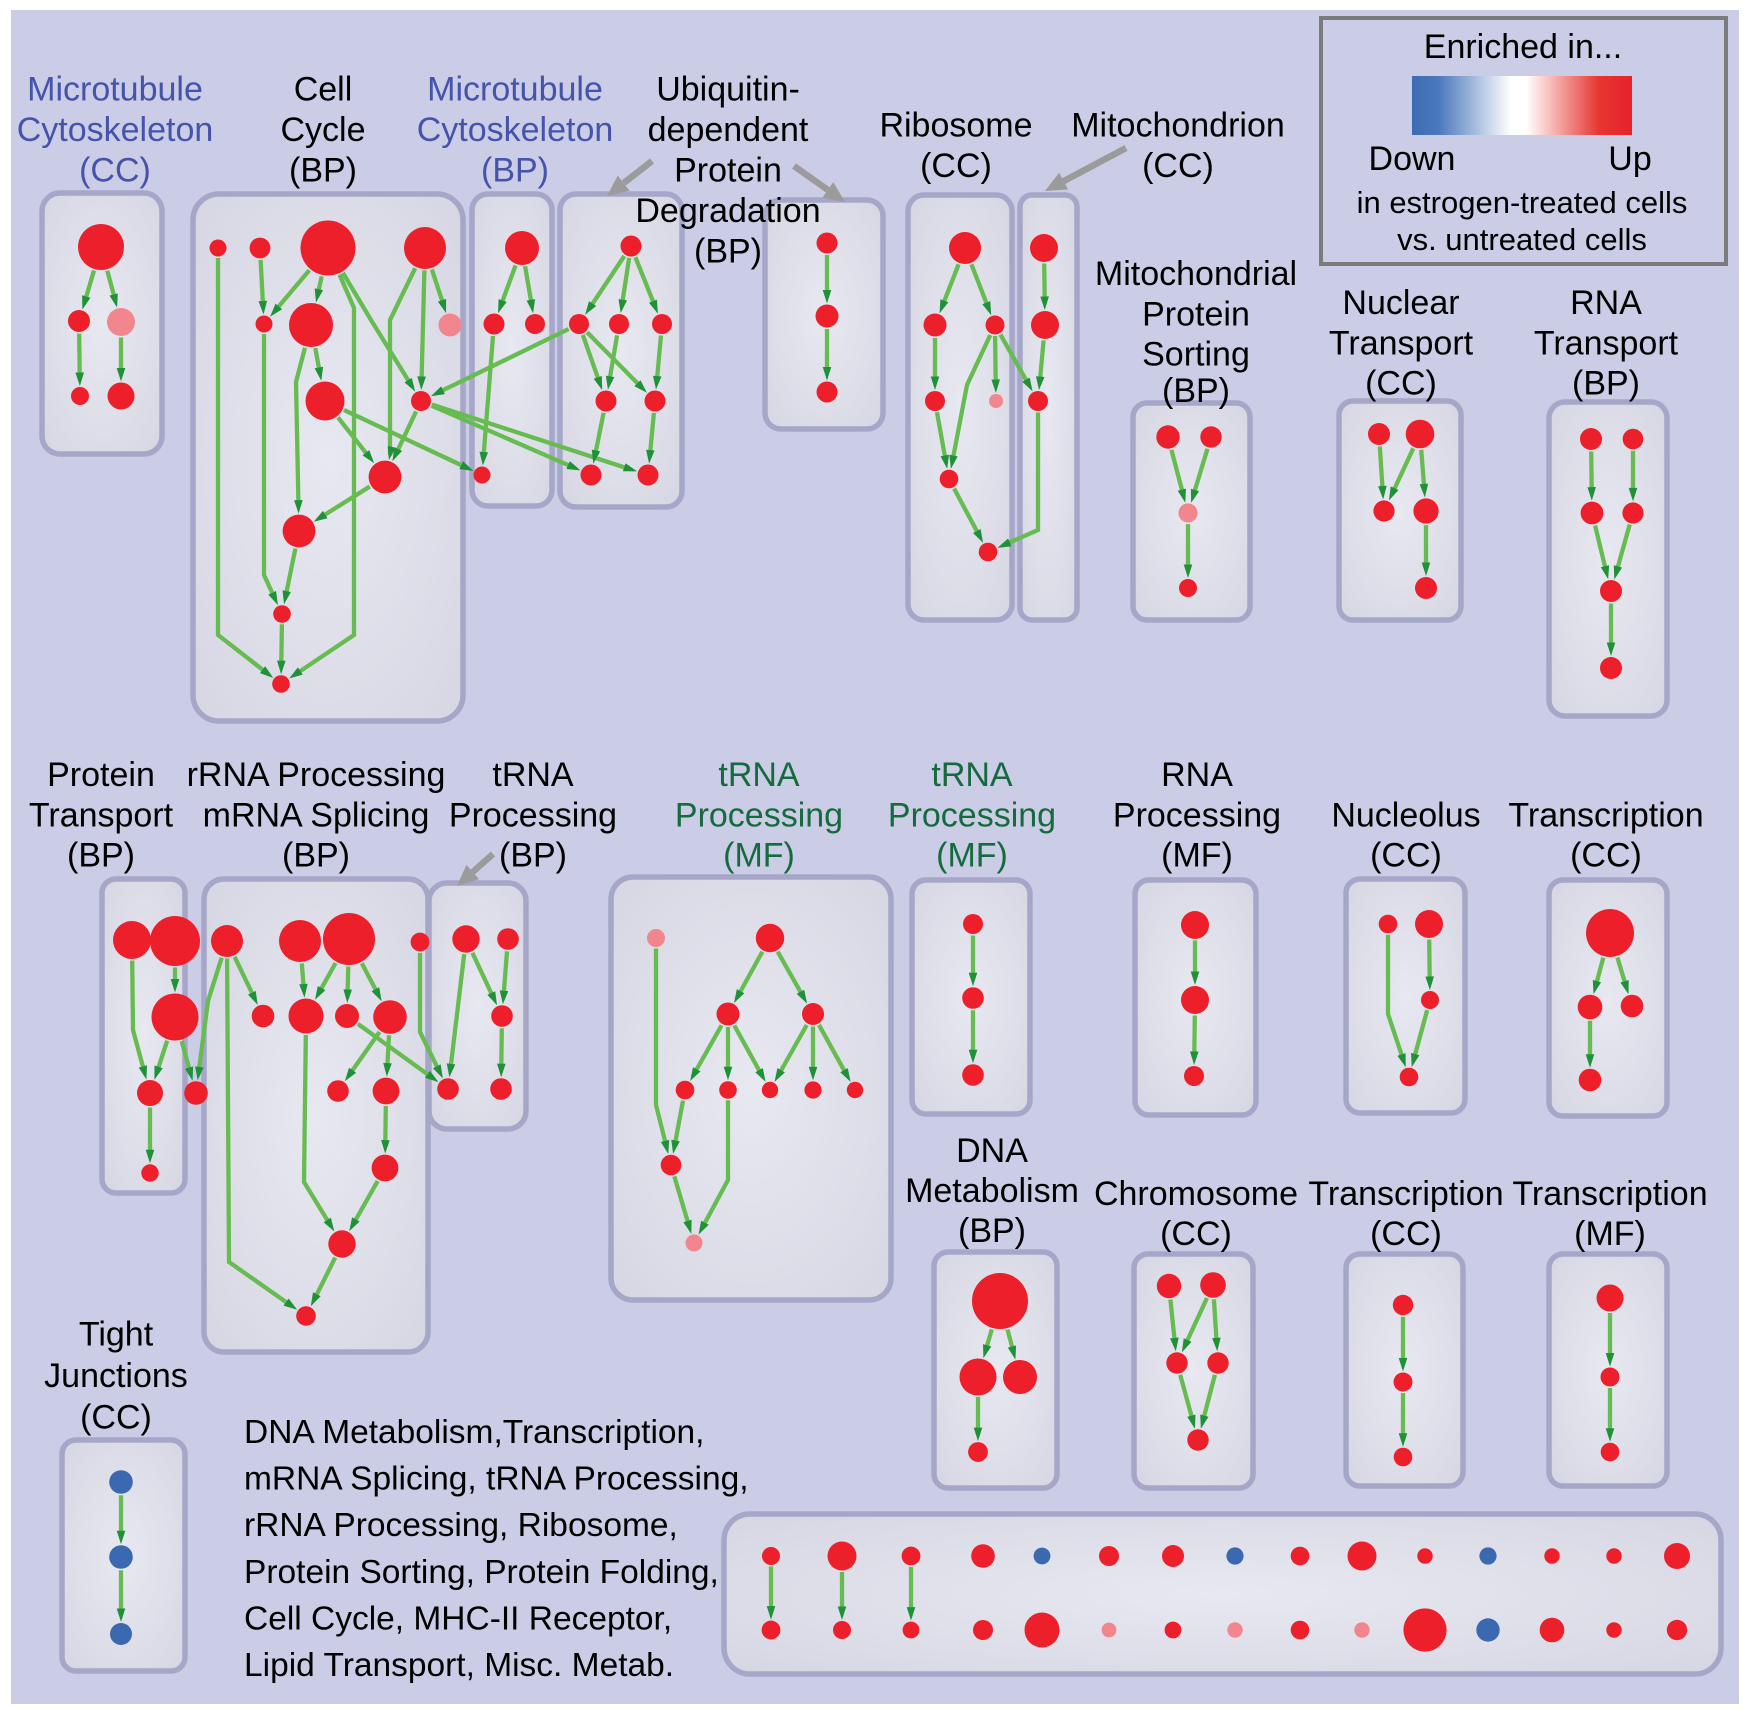  What do you see at coordinates (1412, 159) in the screenshot?
I see `svg-text: Down` at bounding box center [1412, 159].